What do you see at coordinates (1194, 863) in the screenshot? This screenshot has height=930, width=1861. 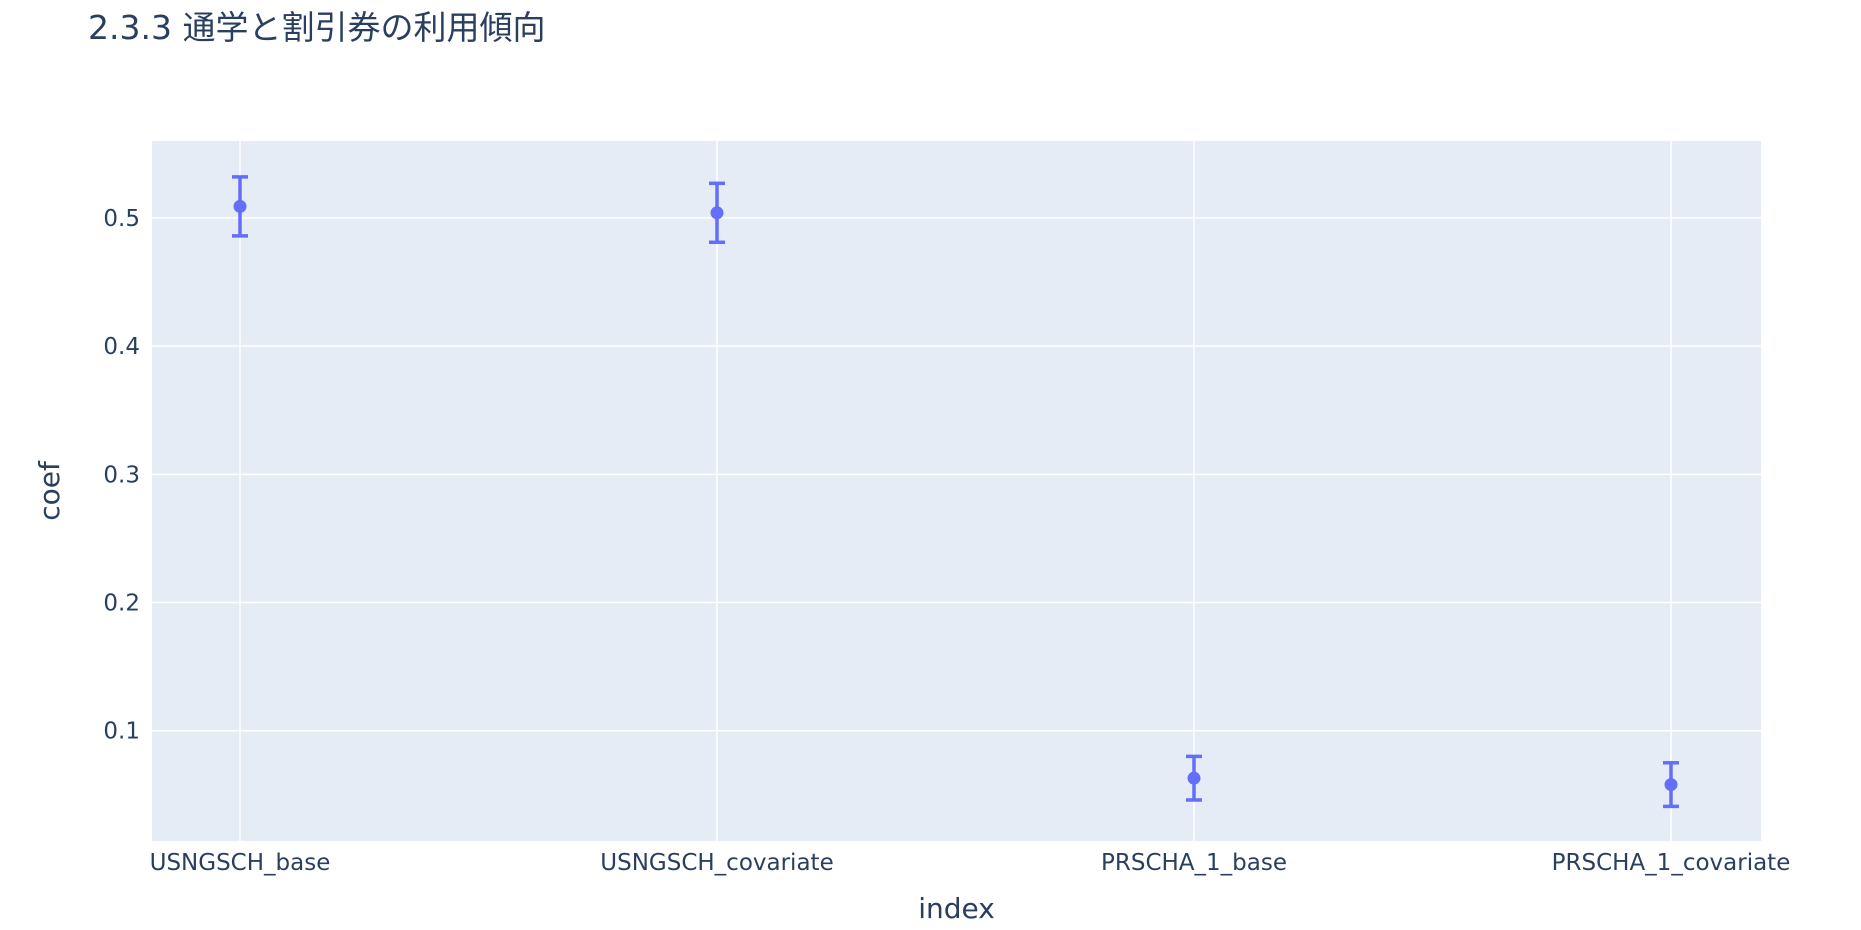 I see `x-tick-label: PRSCHA_1_base` at bounding box center [1194, 863].